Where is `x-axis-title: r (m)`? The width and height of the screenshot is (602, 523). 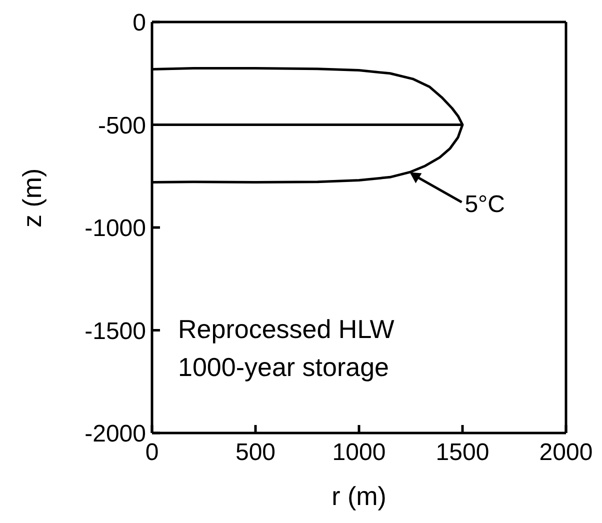 x-axis-title: r (m) is located at coordinates (359, 496).